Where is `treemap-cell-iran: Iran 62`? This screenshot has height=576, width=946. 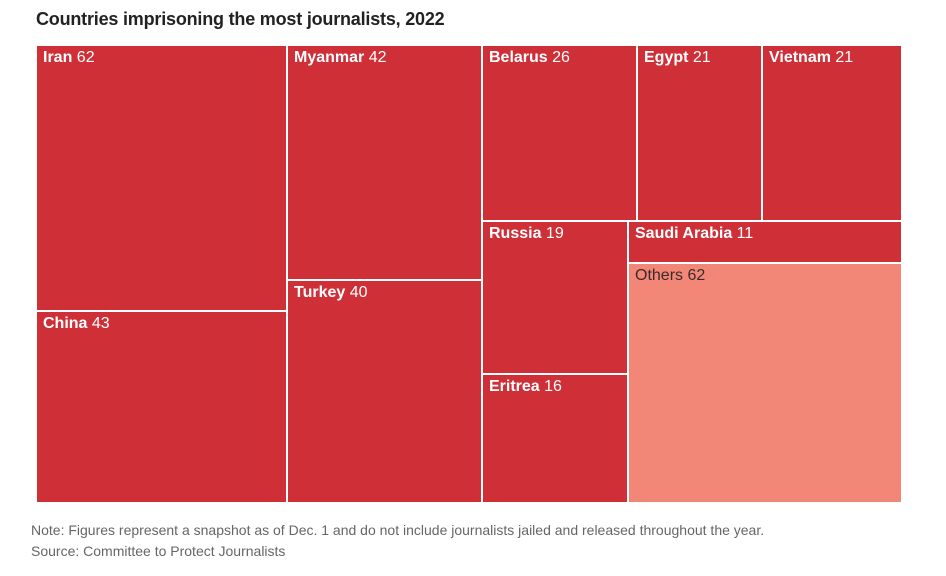 treemap-cell-iran: Iran 62 is located at coordinates (161, 178).